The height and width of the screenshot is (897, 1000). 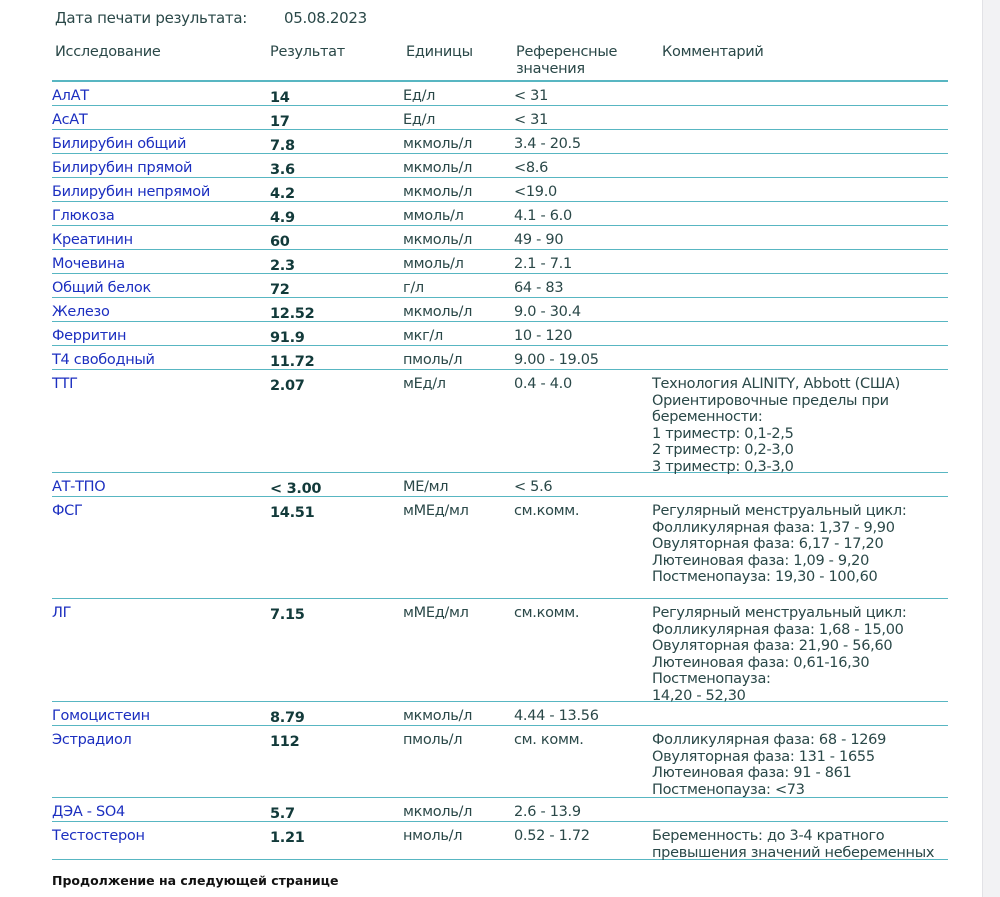 I want to click on test-name: Мочевина, so click(x=88, y=264).